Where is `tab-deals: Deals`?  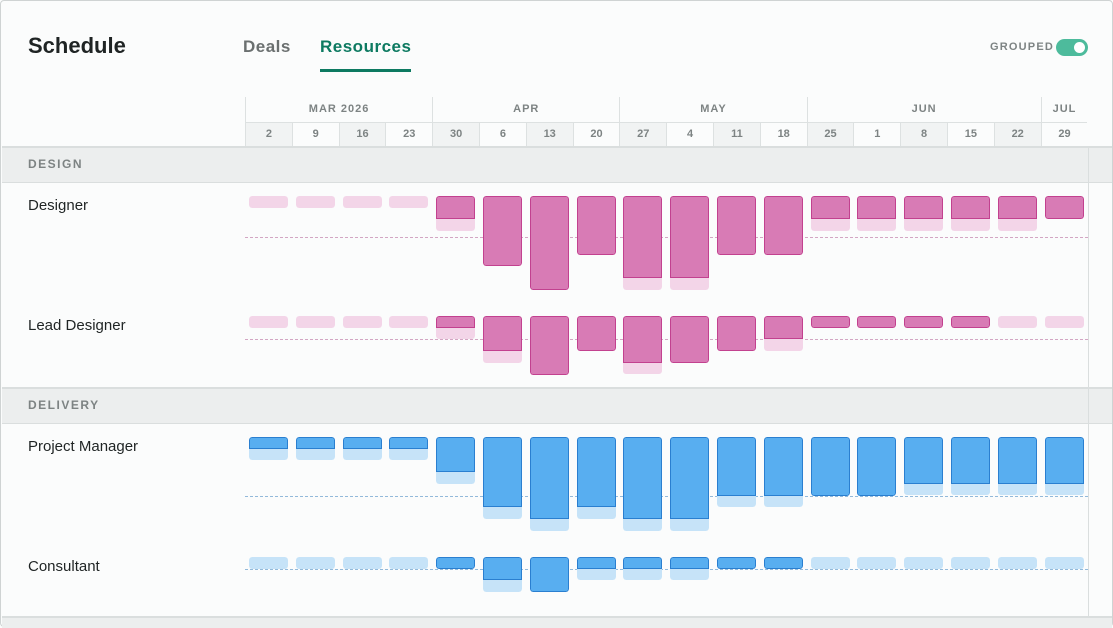
tab-deals: Deals is located at coordinates (267, 46).